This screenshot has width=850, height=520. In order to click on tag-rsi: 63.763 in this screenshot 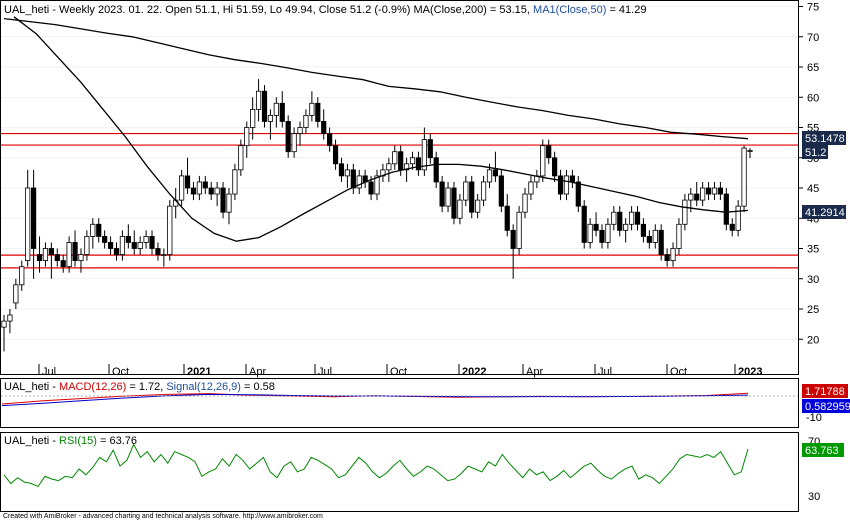, I will do `click(823, 450)`.